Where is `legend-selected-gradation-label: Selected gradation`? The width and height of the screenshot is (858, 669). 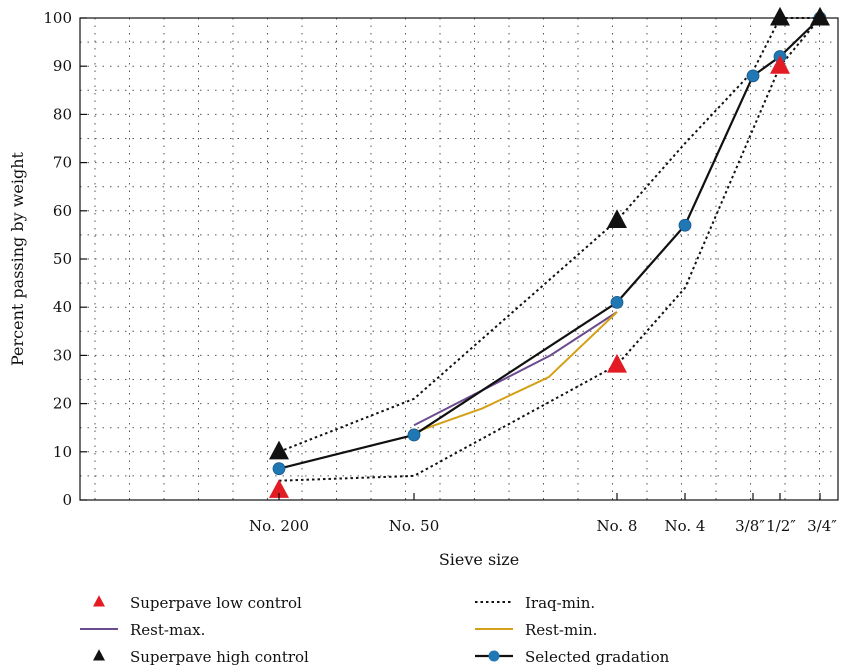
legend-selected-gradation-label: Selected gradation is located at coordinates (597, 657).